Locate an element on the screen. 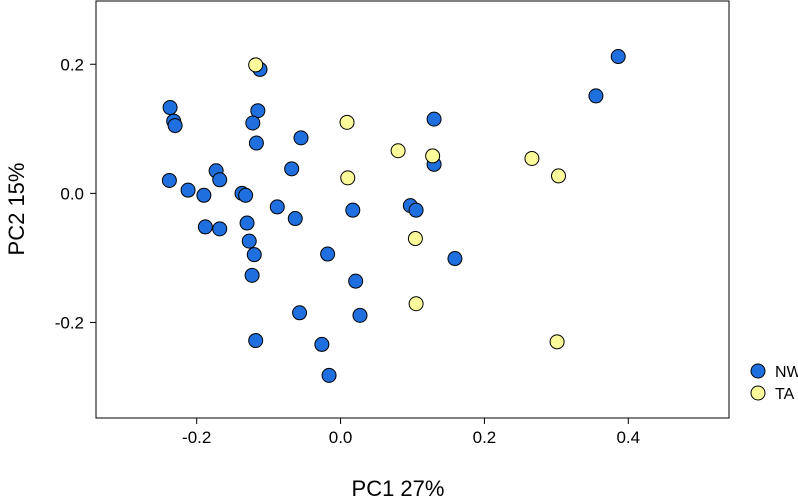 The width and height of the screenshot is (798, 502). x-axis-label: PC1 27% is located at coordinates (398, 488).